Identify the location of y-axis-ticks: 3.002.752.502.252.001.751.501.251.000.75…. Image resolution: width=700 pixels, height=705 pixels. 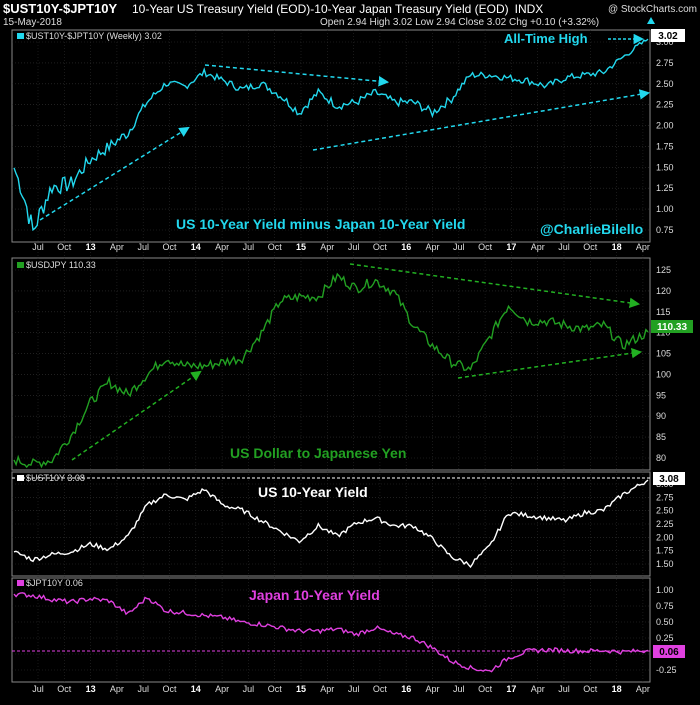
(666, 356).